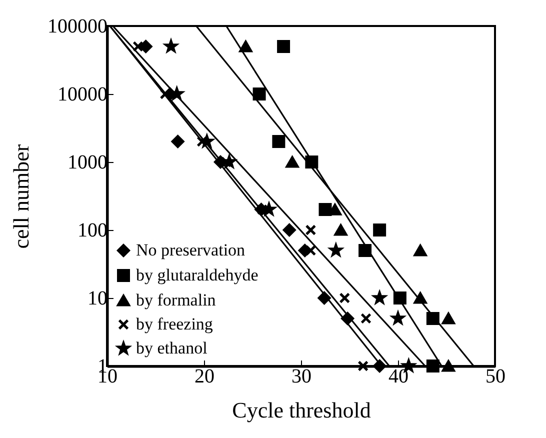 Image resolution: width=546 pixels, height=438 pixels. What do you see at coordinates (93, 231) in the screenshot?
I see `y-tick-label: 100` at bounding box center [93, 231].